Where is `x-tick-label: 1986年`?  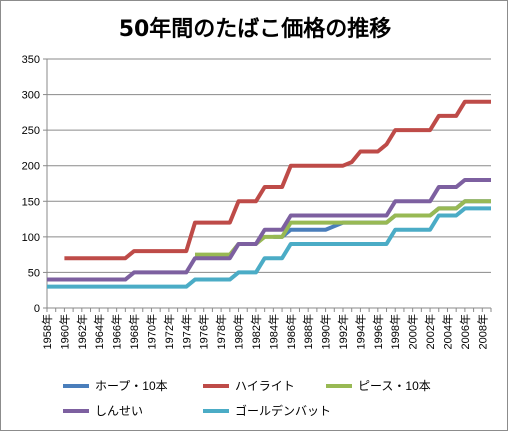 x-tick-label: 1986年 is located at coordinates (291, 331).